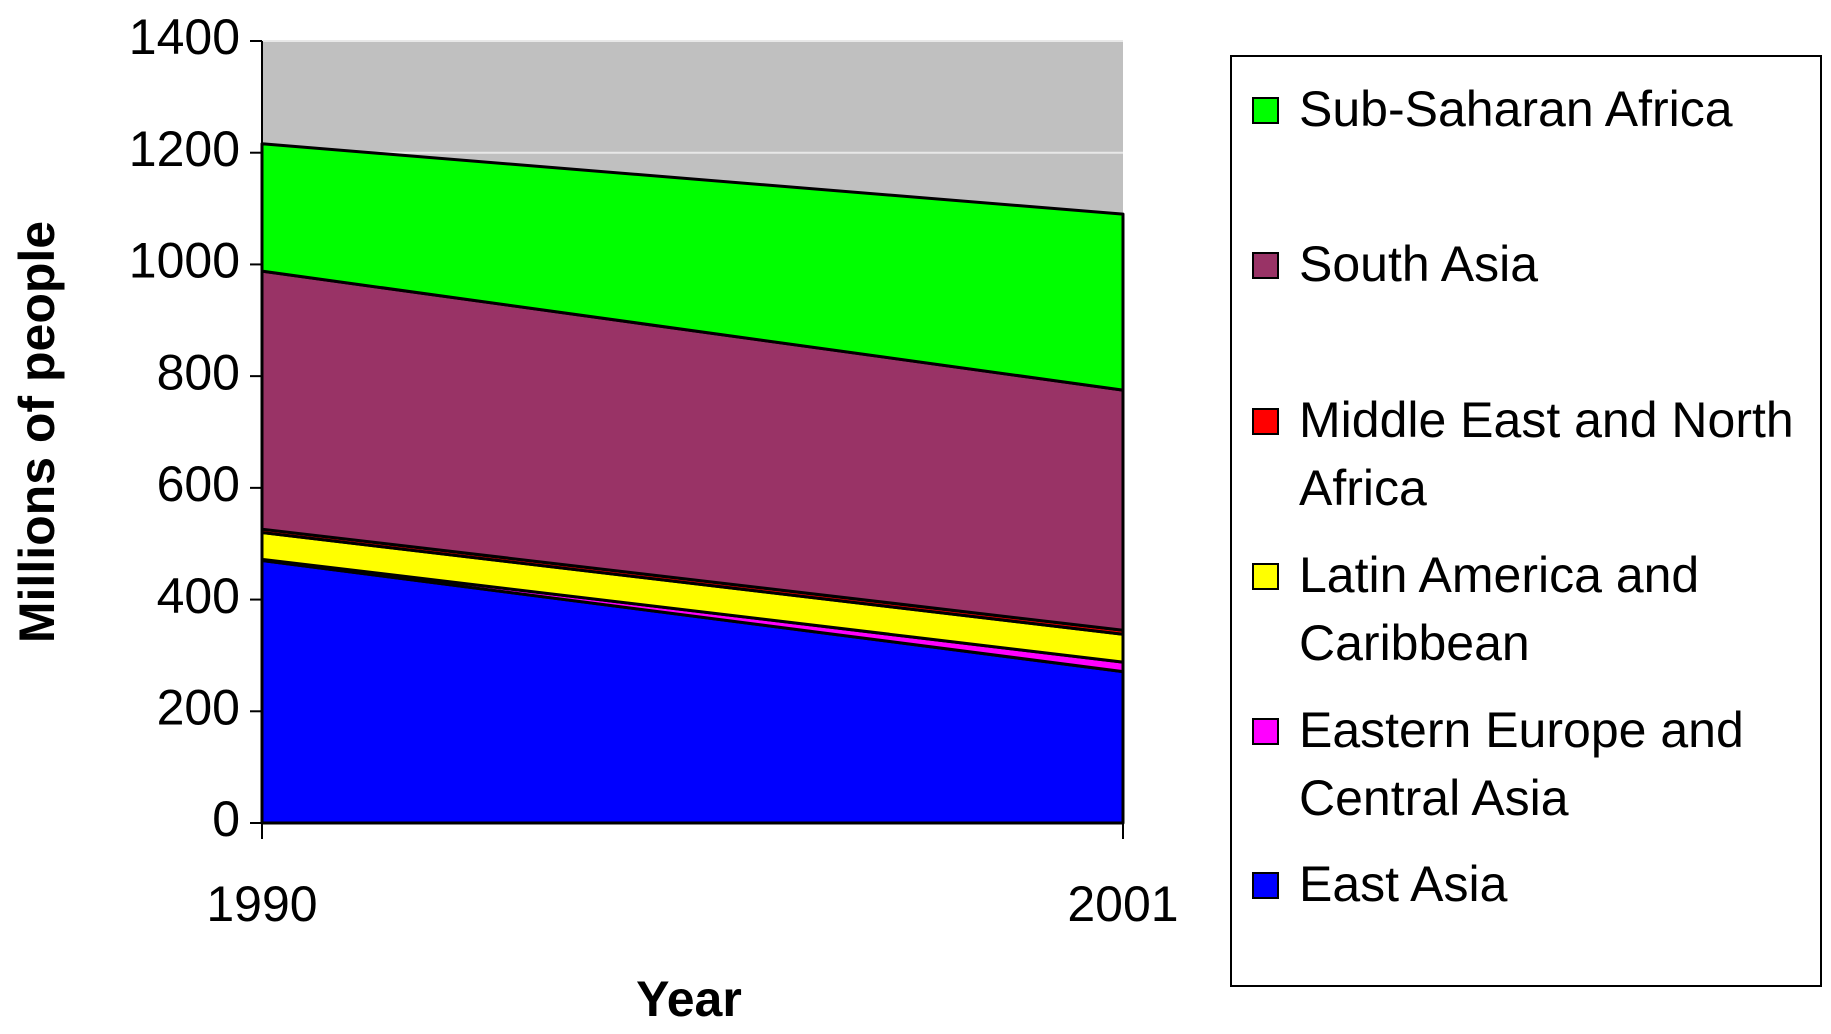  Describe the element at coordinates (1516, 109) in the screenshot. I see `legend-label: Sub-Saharan Africa` at that location.